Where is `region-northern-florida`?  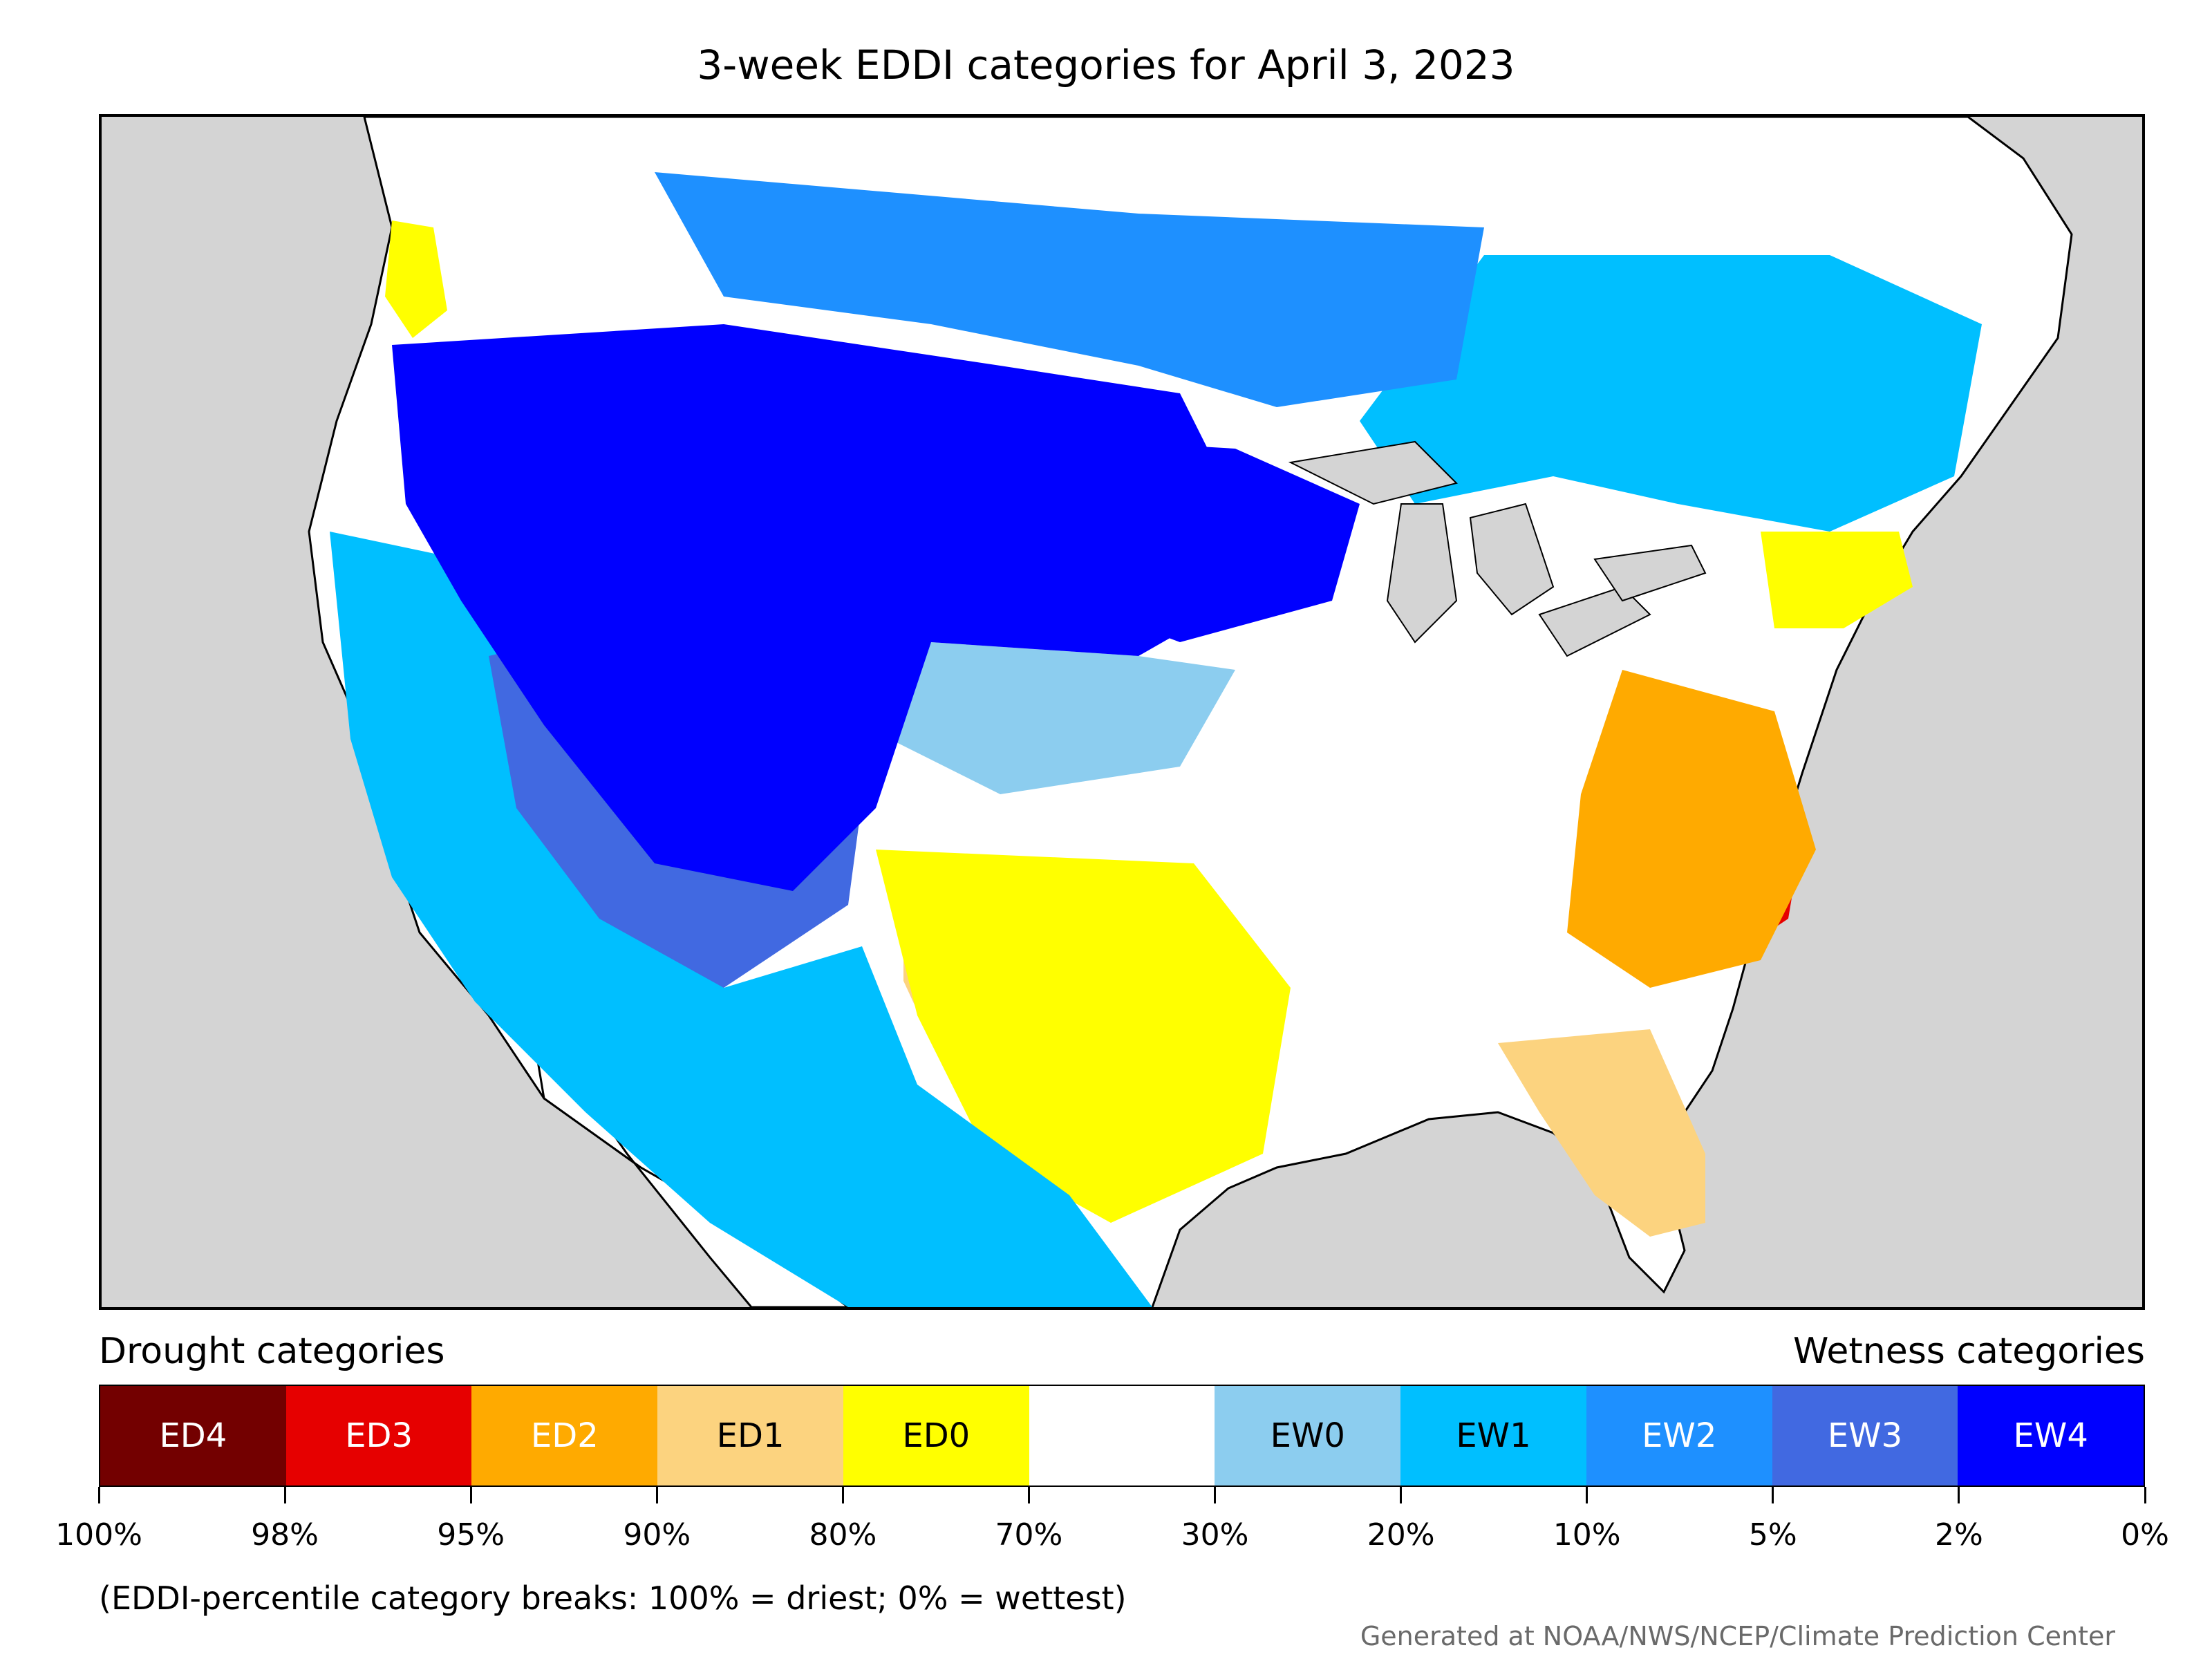
region-northern-florida is located at coordinates (1601, 1133).